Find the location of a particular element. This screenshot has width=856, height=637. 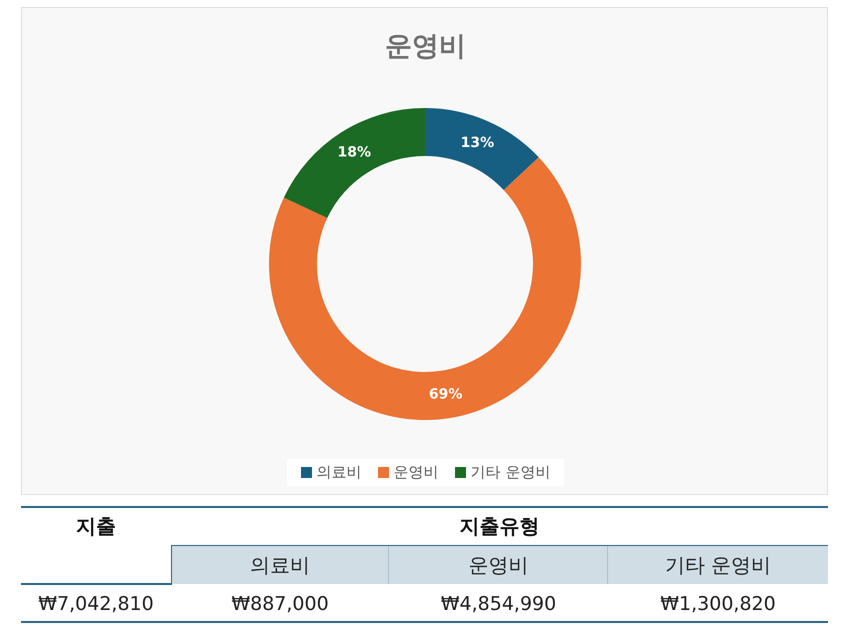

category-label: 의료비 is located at coordinates (280, 564).